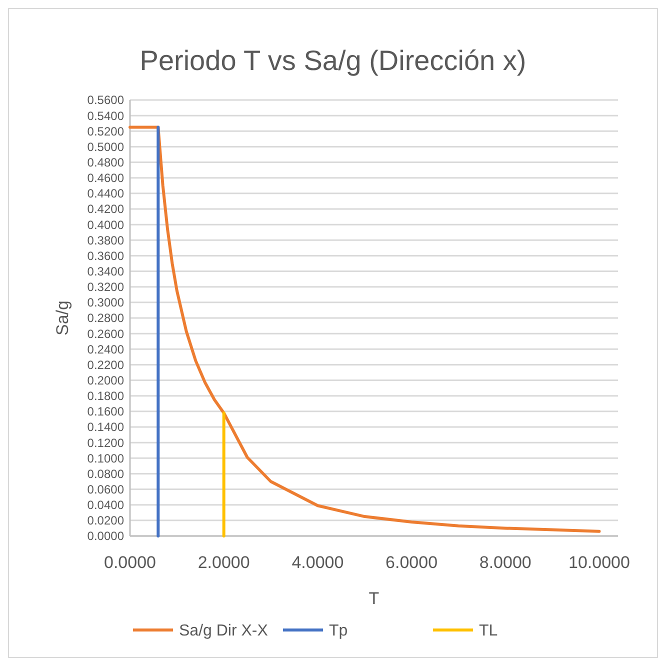 The image size is (660, 659). Describe the element at coordinates (599, 562) in the screenshot. I see `x-tick-label: 10.0000` at that location.